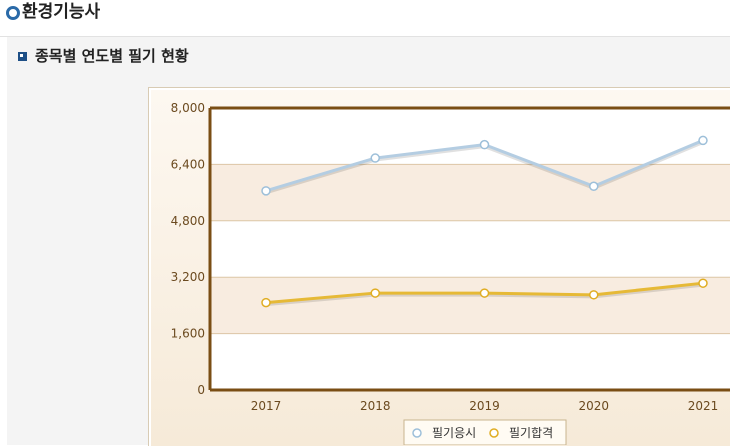 The width and height of the screenshot is (730, 446). Describe the element at coordinates (188, 249) in the screenshot. I see `y-axis-labels: 0 1,600 3,200 4,800 6,400 8,000` at that location.